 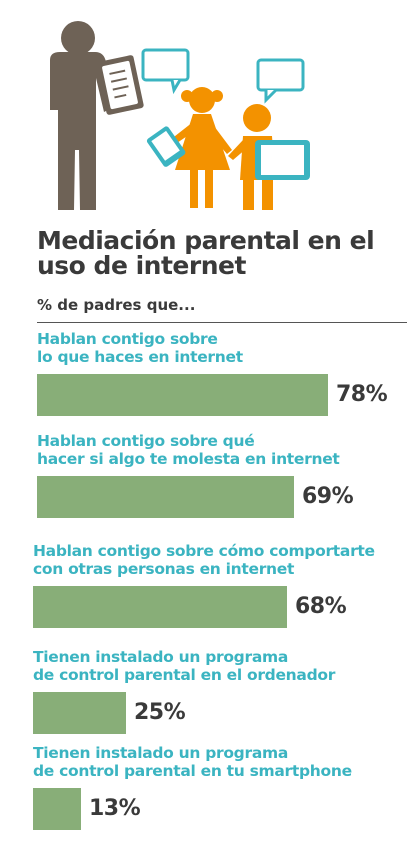 I want to click on value-label: 78%, so click(x=362, y=394).